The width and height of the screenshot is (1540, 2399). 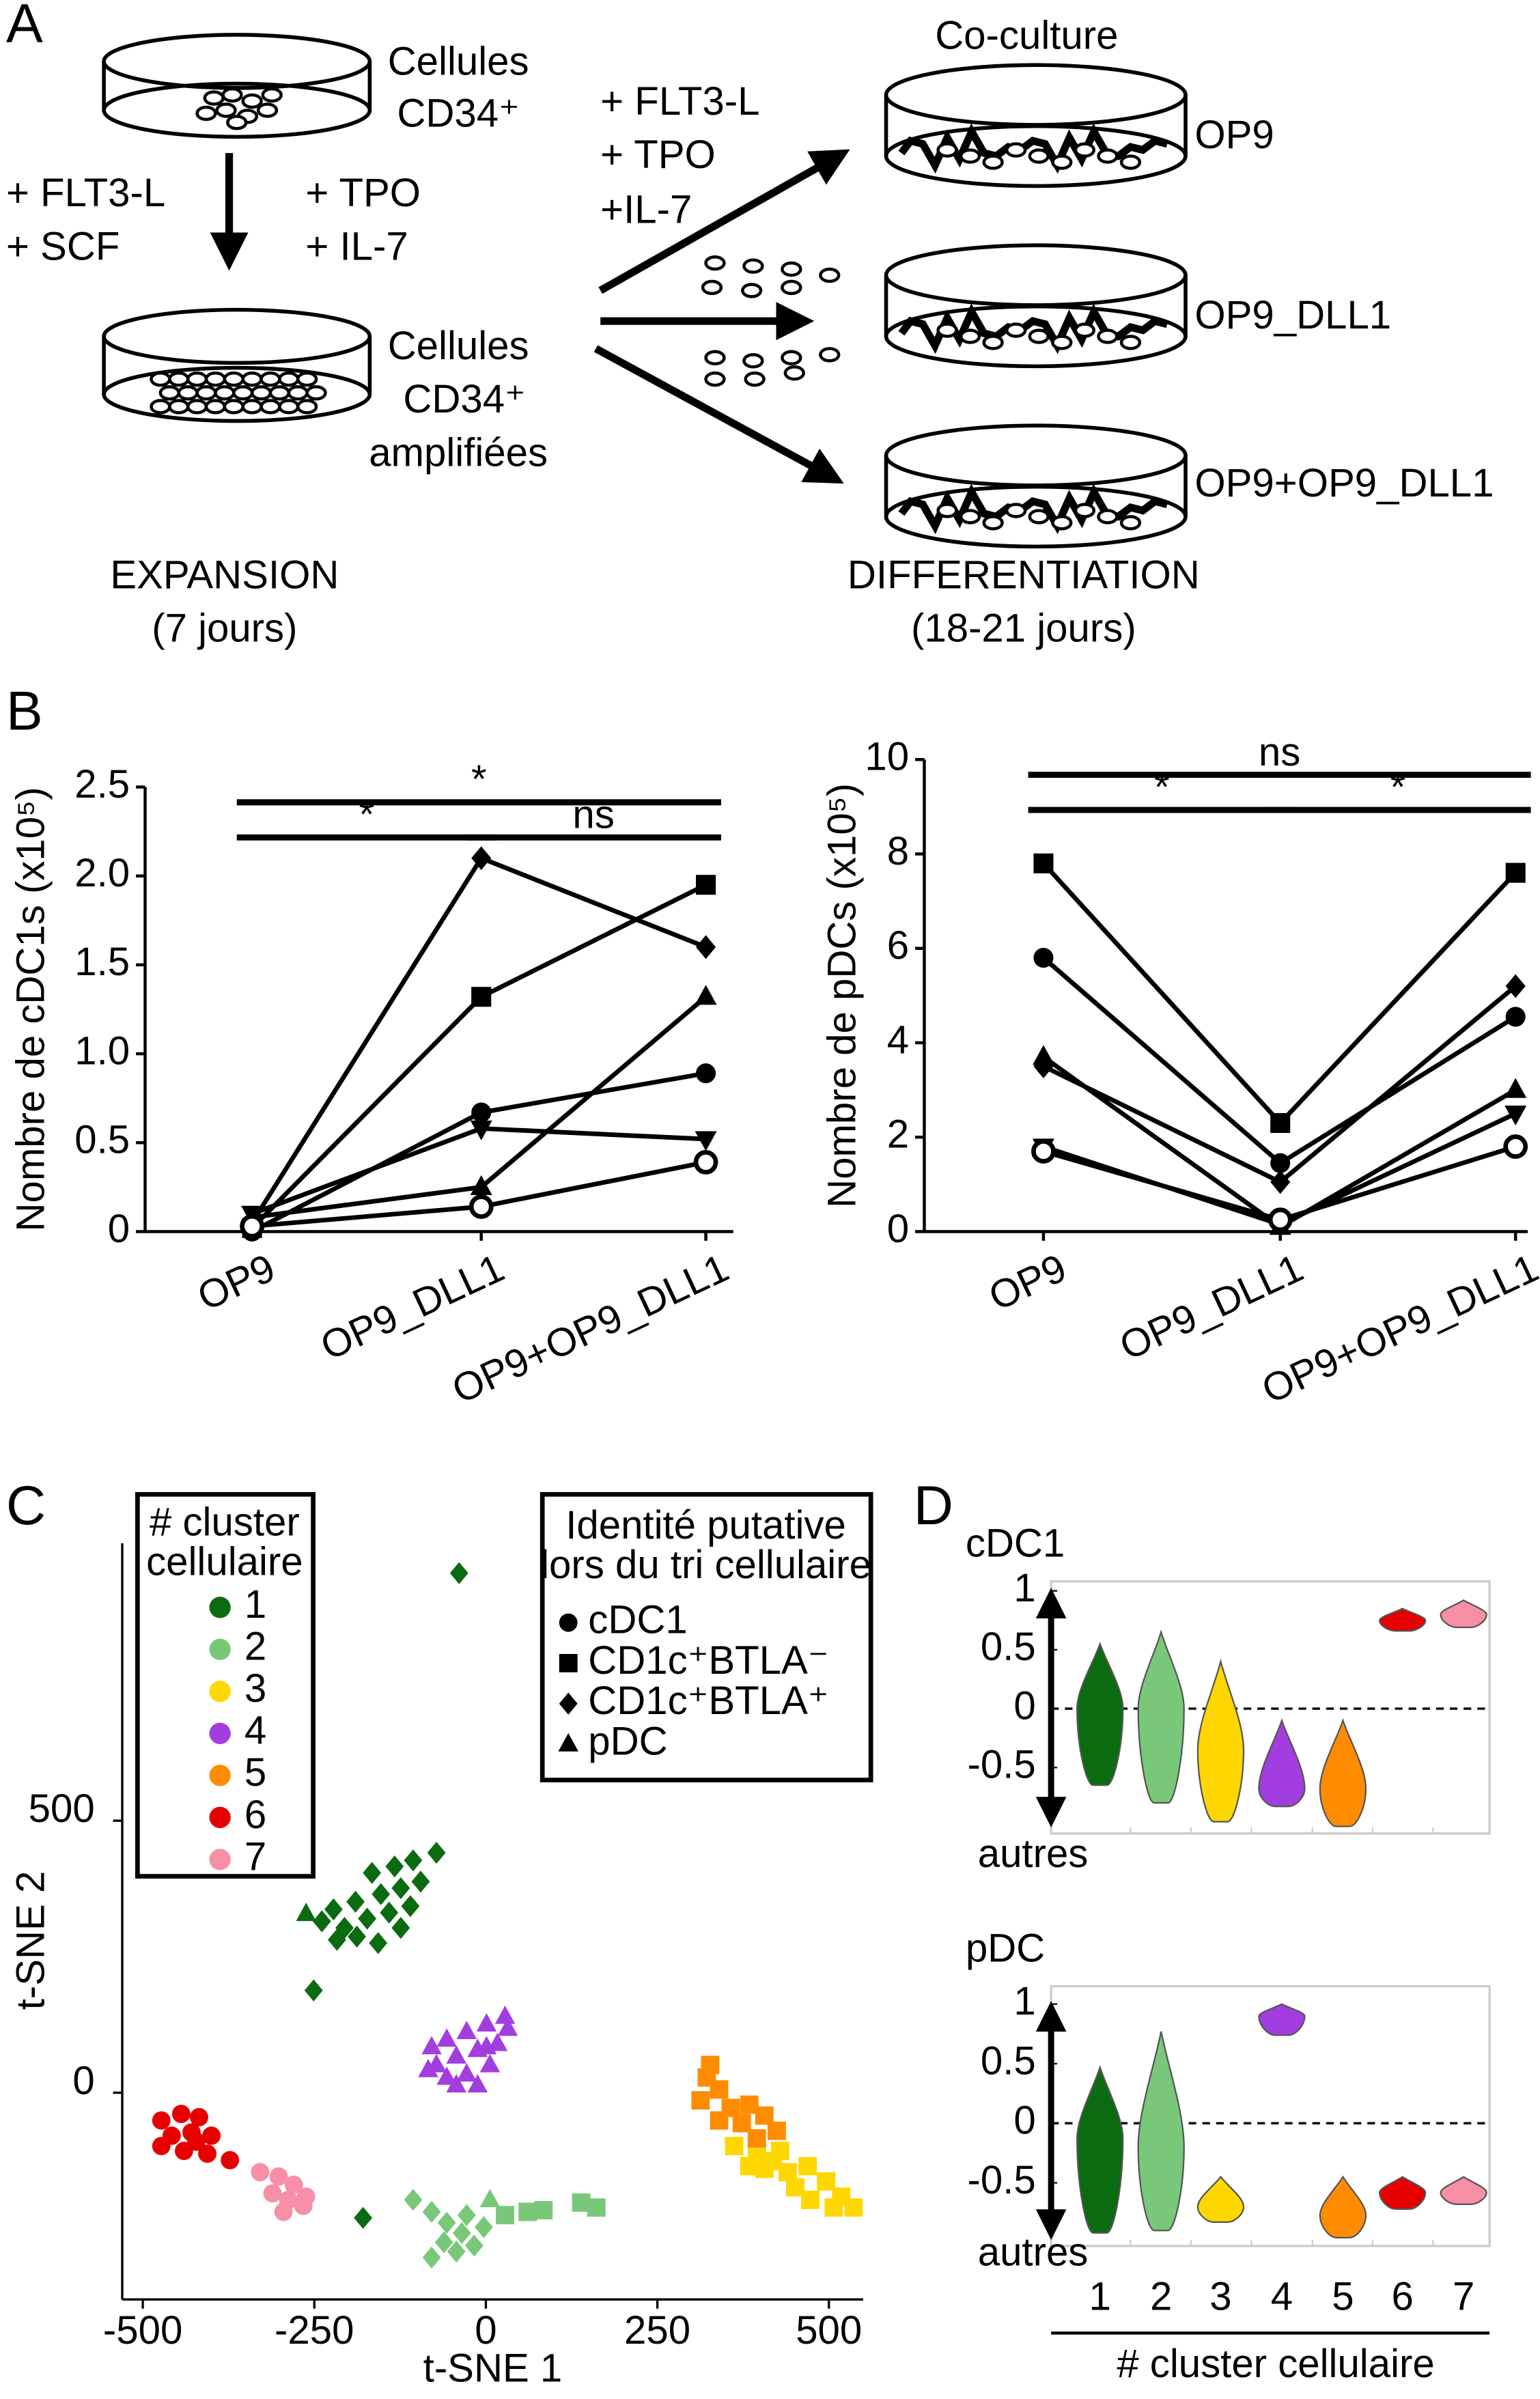 What do you see at coordinates (255, 1604) in the screenshot?
I see `legend-label: 1` at bounding box center [255, 1604].